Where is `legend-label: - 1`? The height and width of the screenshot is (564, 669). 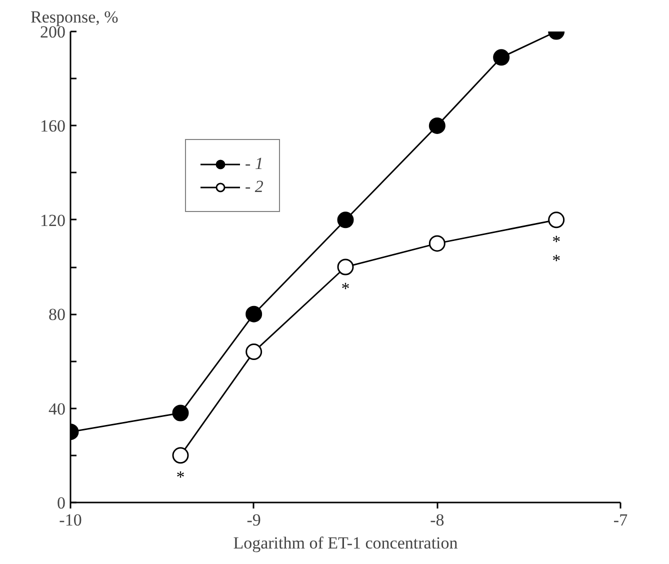 legend-label: - 1 is located at coordinates (254, 164).